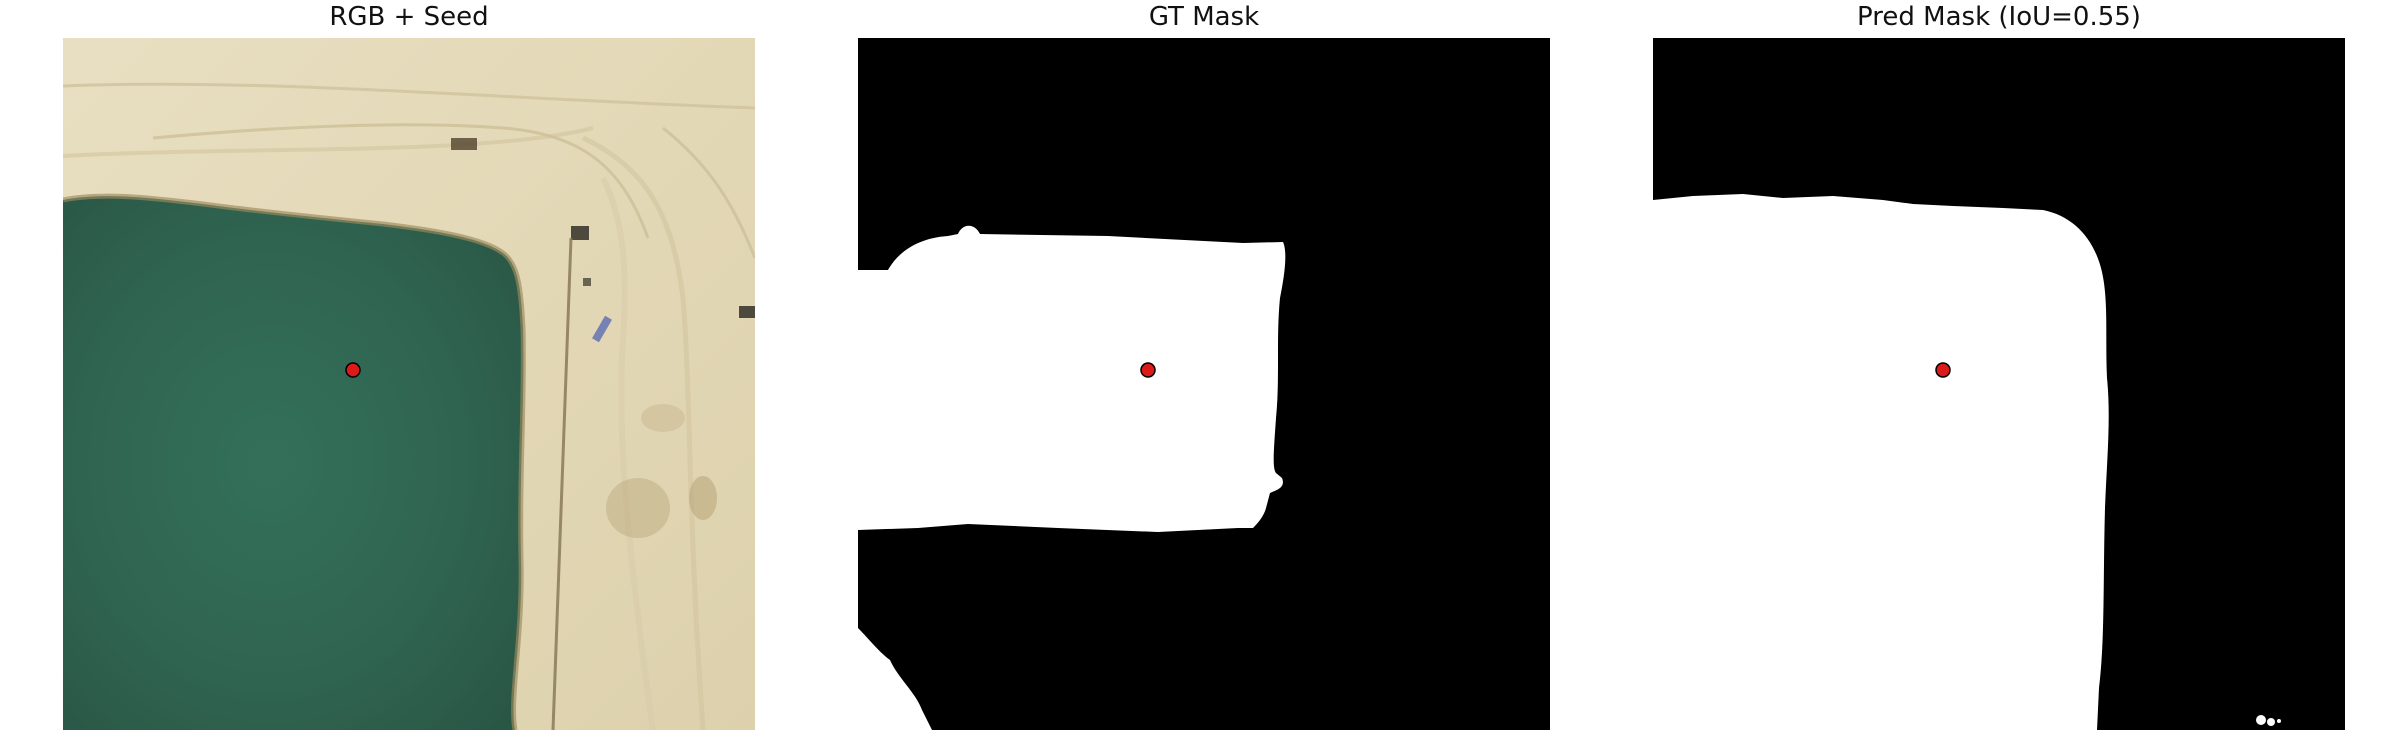  I want to click on water-body, so click(293, 463).